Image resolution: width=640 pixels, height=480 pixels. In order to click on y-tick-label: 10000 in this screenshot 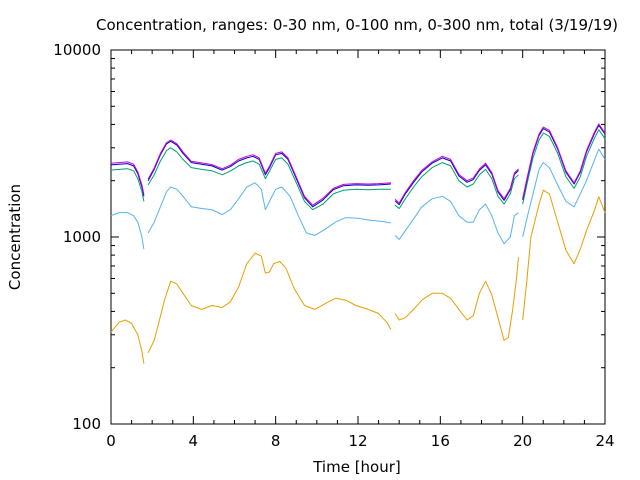, I will do `click(77, 50)`.